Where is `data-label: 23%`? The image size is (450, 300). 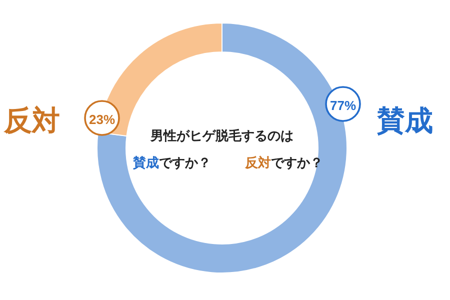
data-label: 23% is located at coordinates (102, 119).